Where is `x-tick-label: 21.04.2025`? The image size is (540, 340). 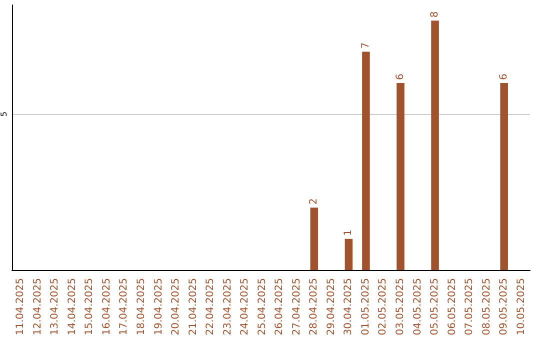 x-tick-label: 21.04.2025 is located at coordinates (193, 307).